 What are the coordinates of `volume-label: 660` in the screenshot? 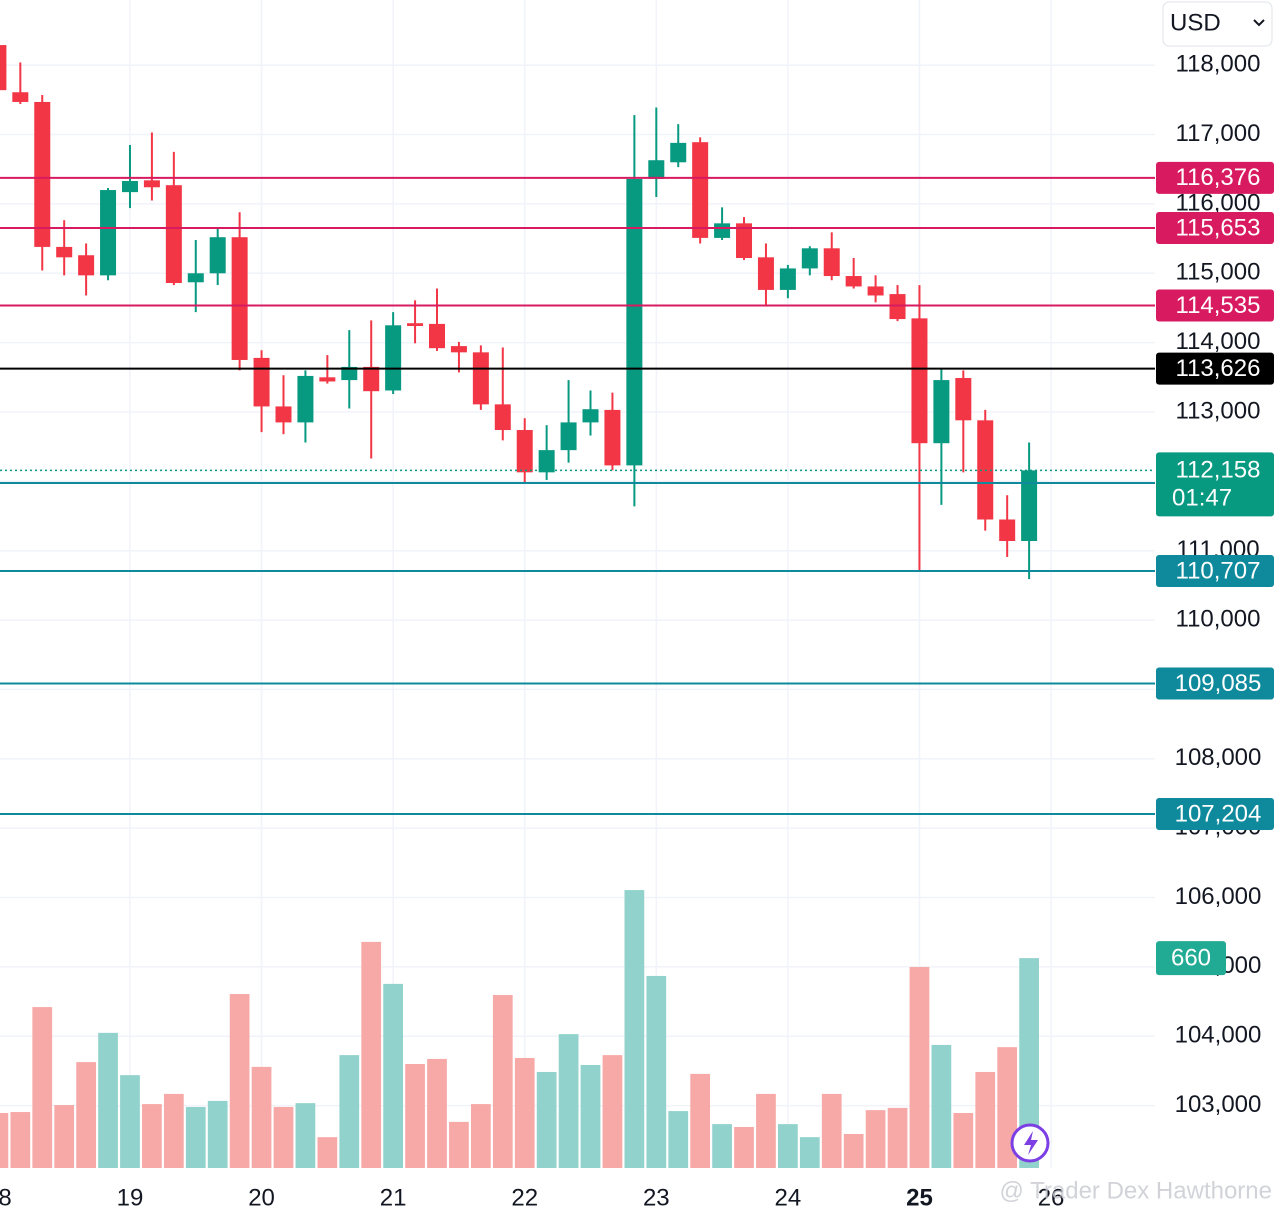 It's located at (1191, 957).